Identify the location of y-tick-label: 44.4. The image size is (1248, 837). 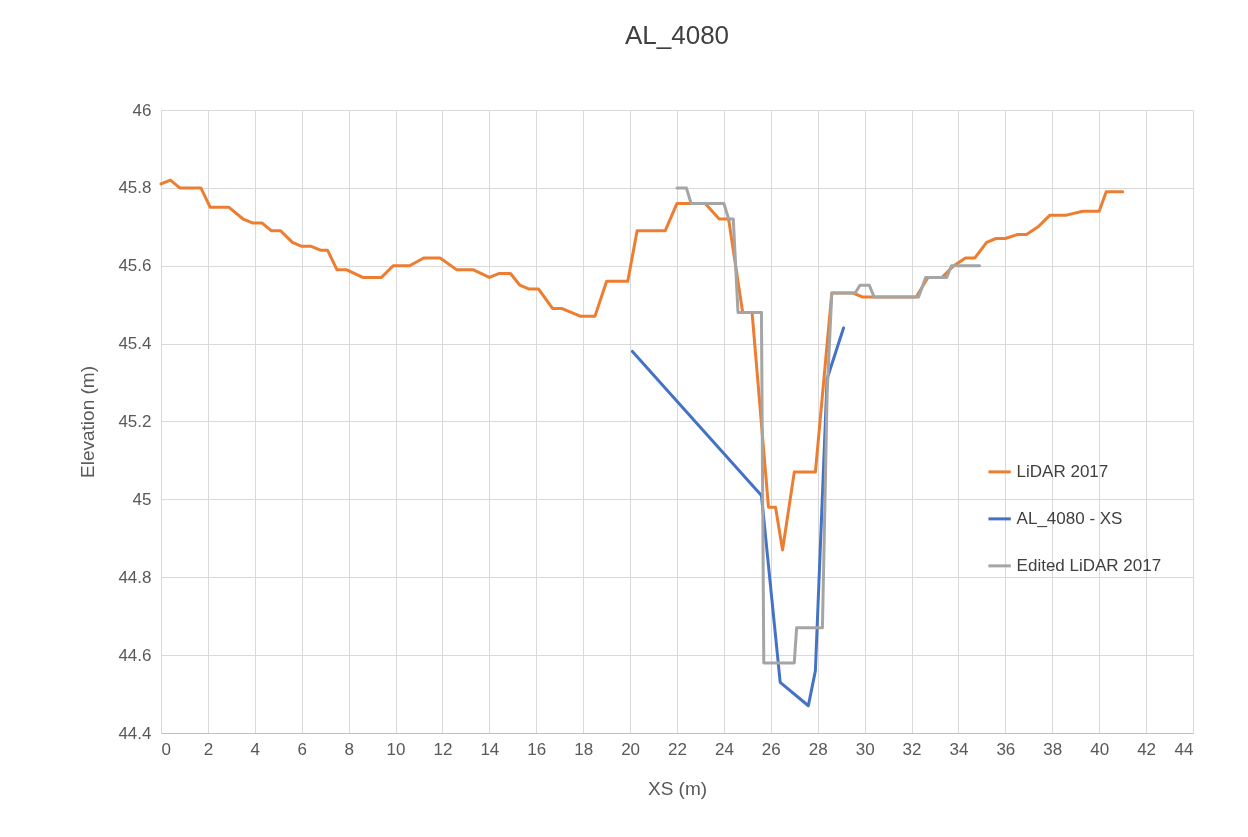
(135, 733).